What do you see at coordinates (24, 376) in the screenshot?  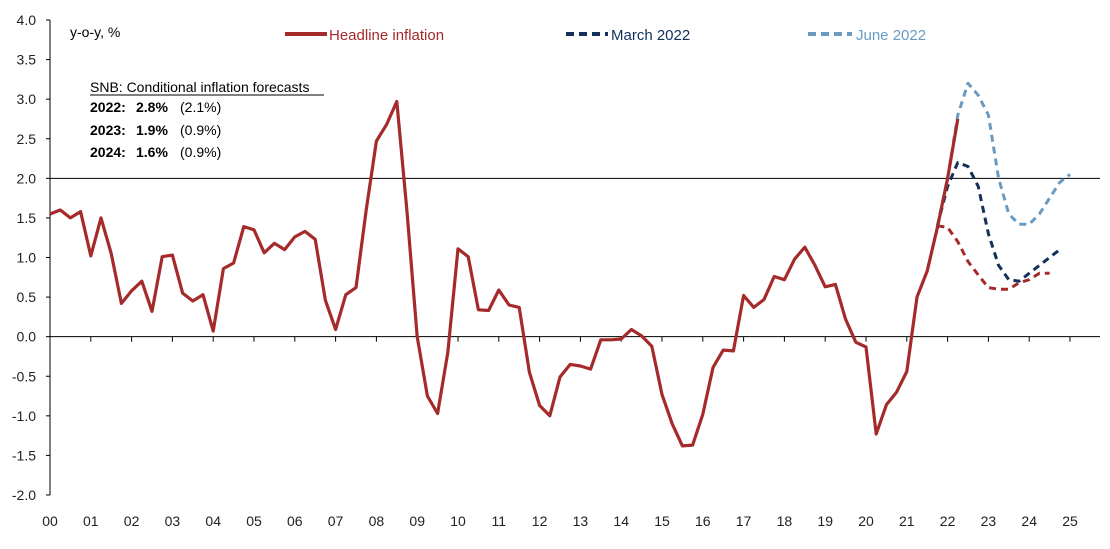 I see `y-tick-label: -0.5` at bounding box center [24, 376].